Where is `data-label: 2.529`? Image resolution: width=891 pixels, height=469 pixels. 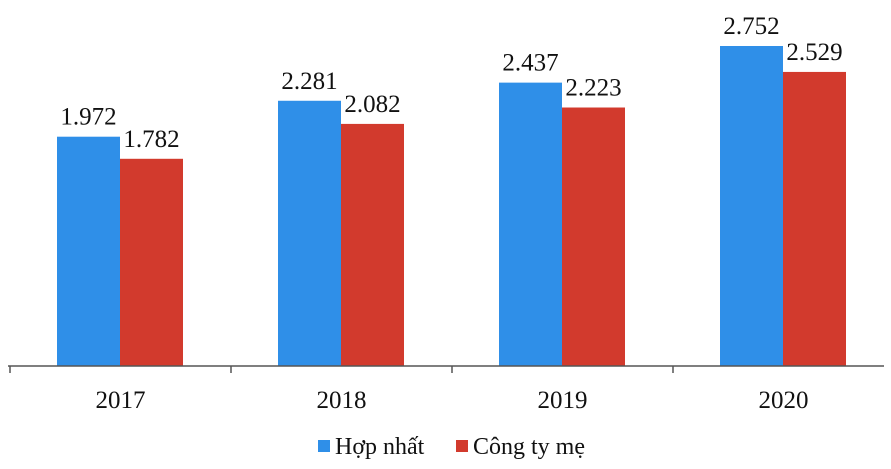 data-label: 2.529 is located at coordinates (814, 52).